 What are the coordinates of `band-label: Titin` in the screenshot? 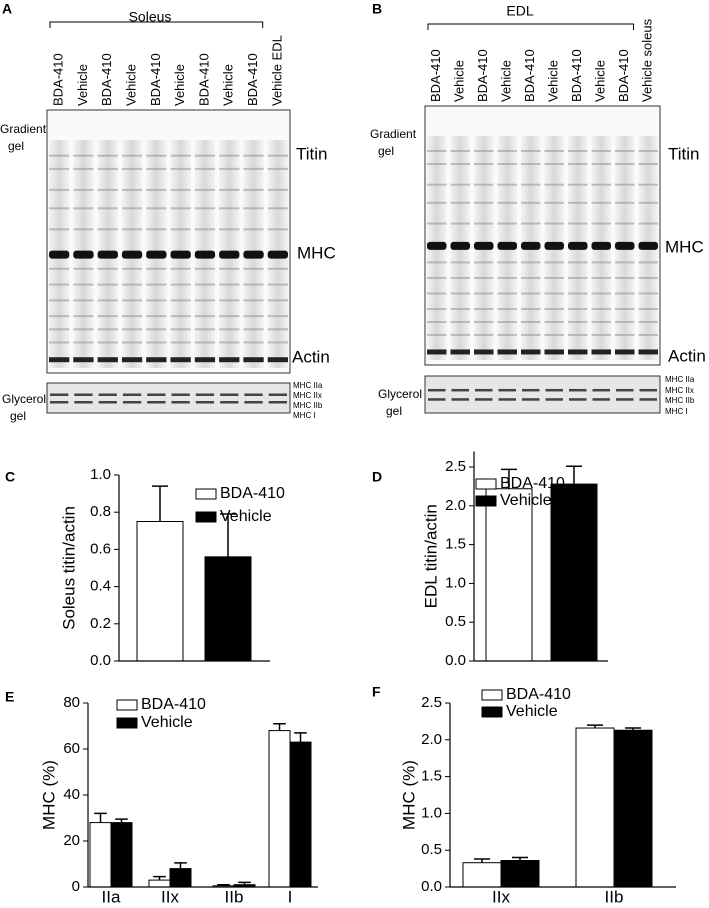 It's located at (684, 153).